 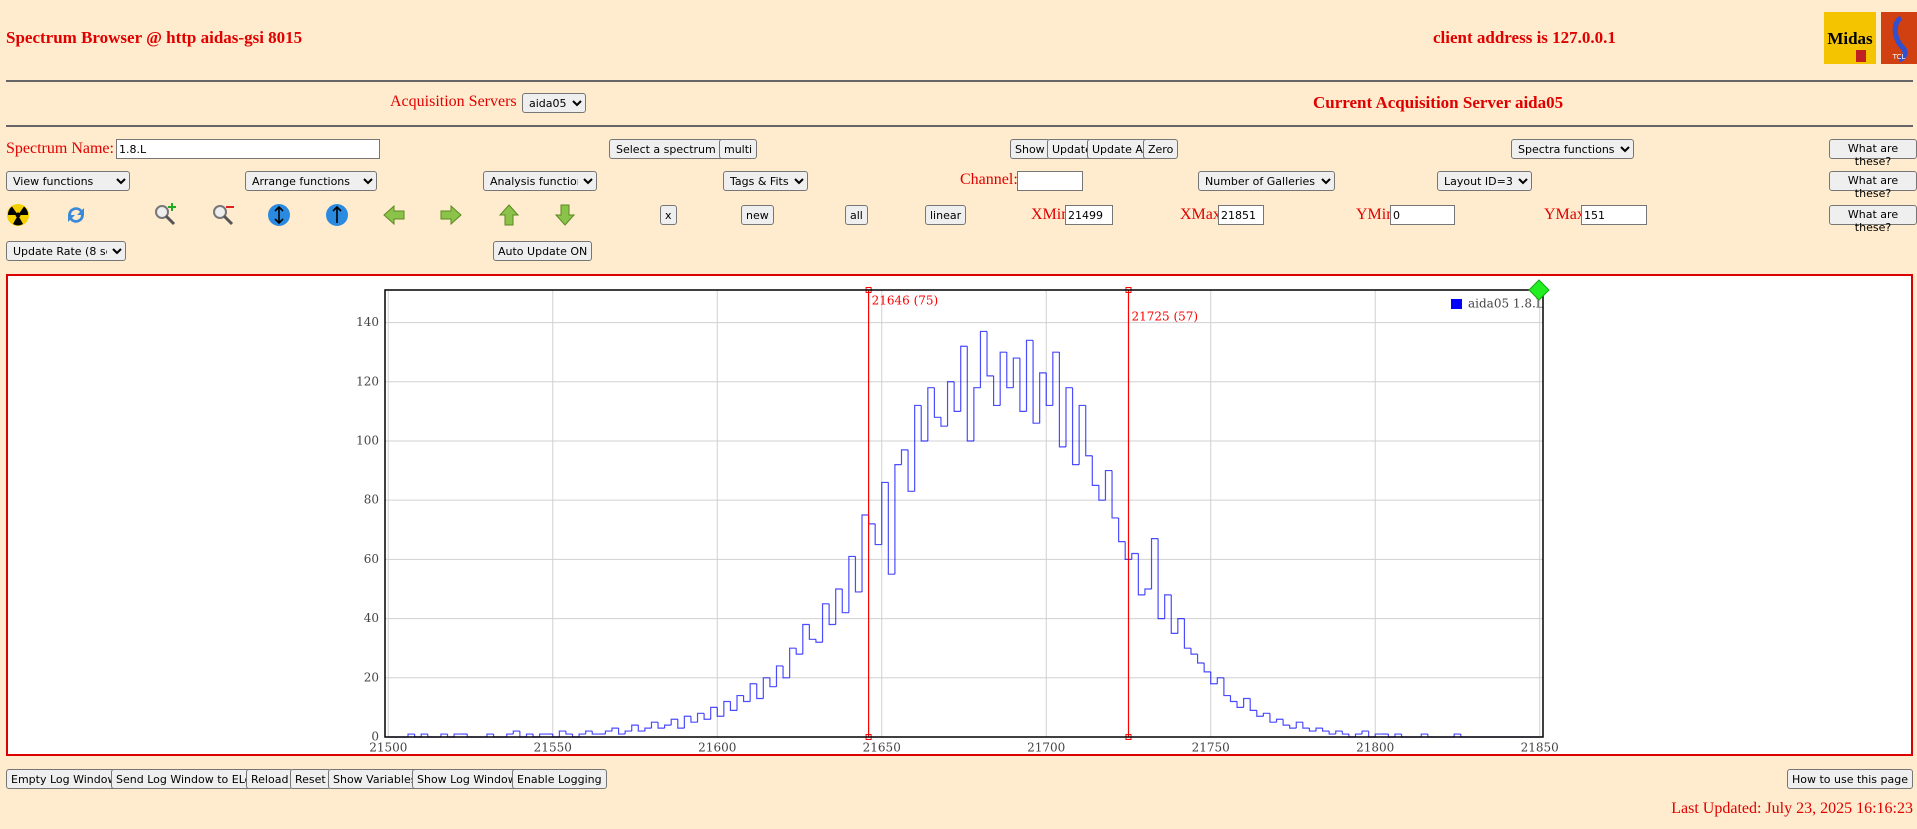 I want to click on shrink-y-icon, so click(x=337, y=215).